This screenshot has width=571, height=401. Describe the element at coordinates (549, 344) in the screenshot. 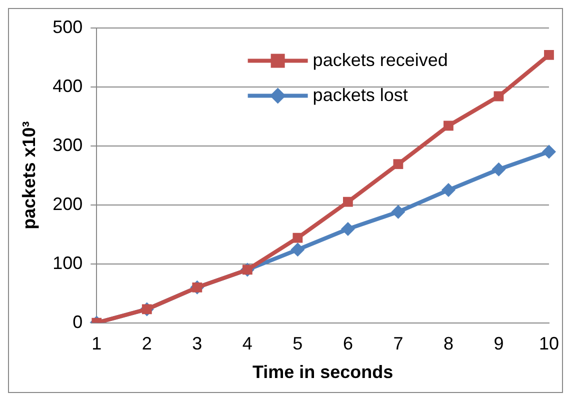

I see `x-tick-label: 10` at that location.